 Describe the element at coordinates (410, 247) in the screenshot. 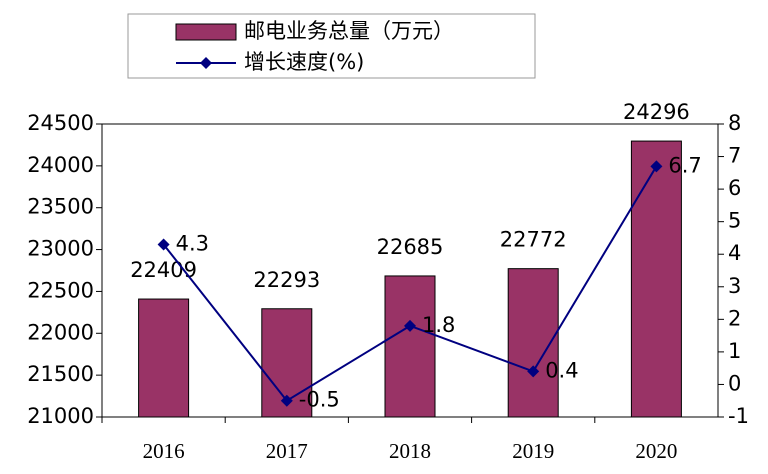

I see `bar-value-label: 22685` at that location.